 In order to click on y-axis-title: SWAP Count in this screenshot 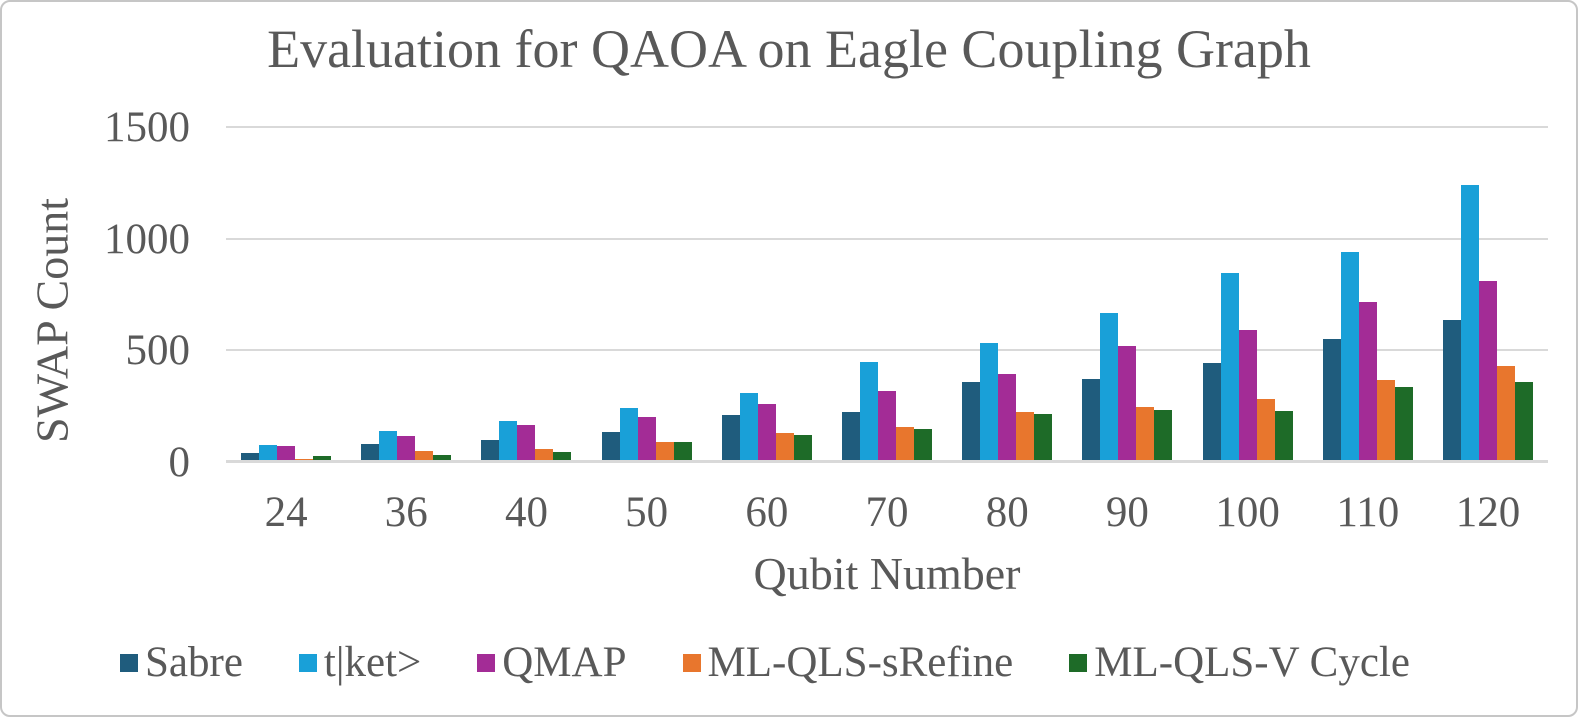, I will do `click(52, 320)`.